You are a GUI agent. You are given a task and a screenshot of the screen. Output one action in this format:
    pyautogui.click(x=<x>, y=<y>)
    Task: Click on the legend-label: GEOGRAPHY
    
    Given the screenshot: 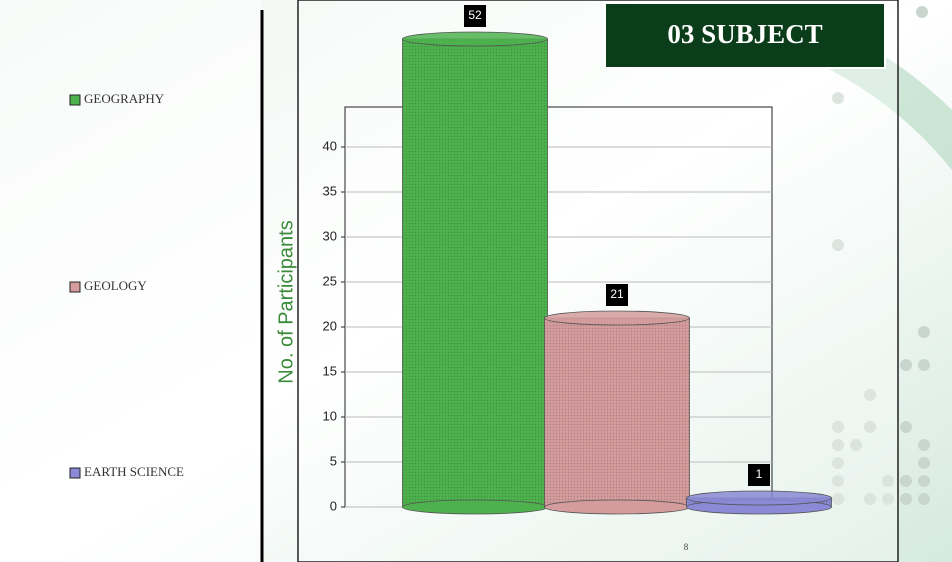 What is the action you would take?
    pyautogui.click(x=124, y=98)
    